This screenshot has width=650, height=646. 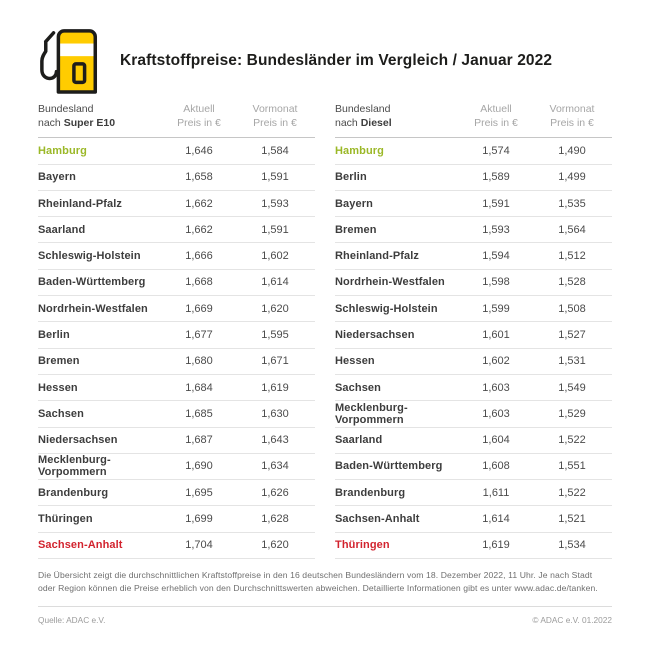 What do you see at coordinates (275, 203) in the screenshot?
I see `previous-price: 1,593` at bounding box center [275, 203].